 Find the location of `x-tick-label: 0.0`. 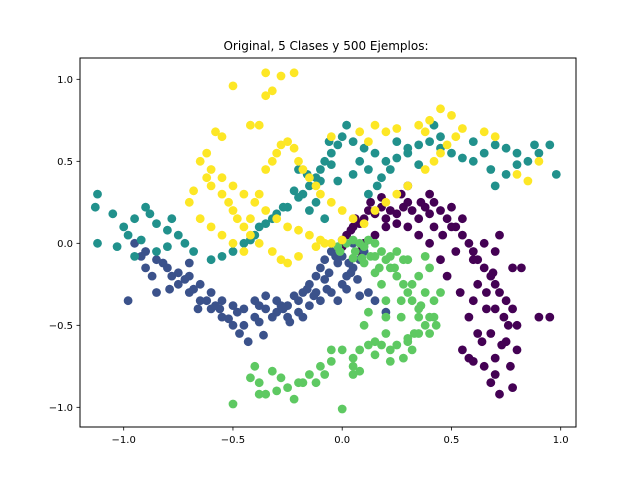

x-tick-label: 0.0 is located at coordinates (342, 440).